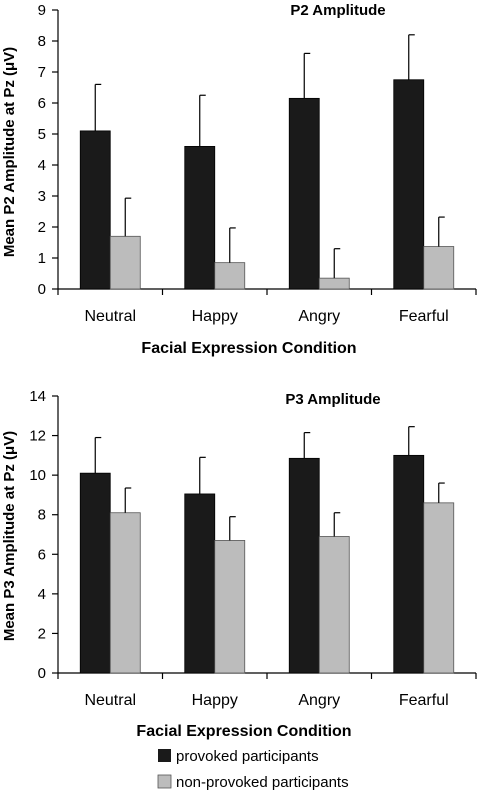 The image size is (493, 793). What do you see at coordinates (247, 756) in the screenshot?
I see `legend-label-provoked: provoked participants` at bounding box center [247, 756].